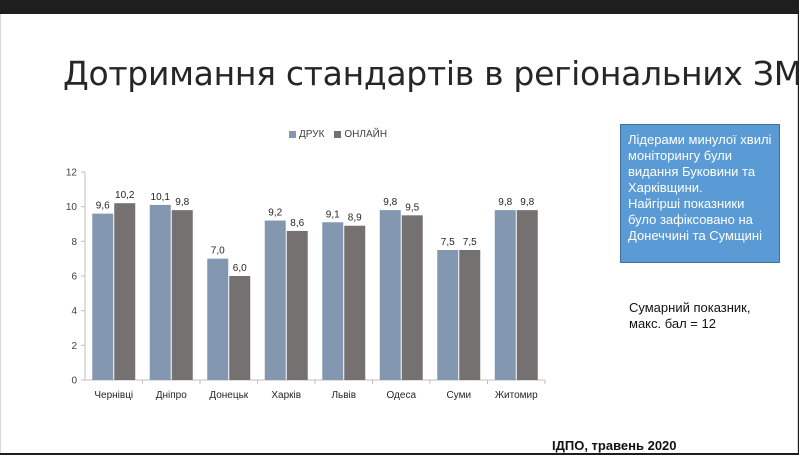 The image size is (799, 455). I want to click on data-label-print: 9,2, so click(275, 213).